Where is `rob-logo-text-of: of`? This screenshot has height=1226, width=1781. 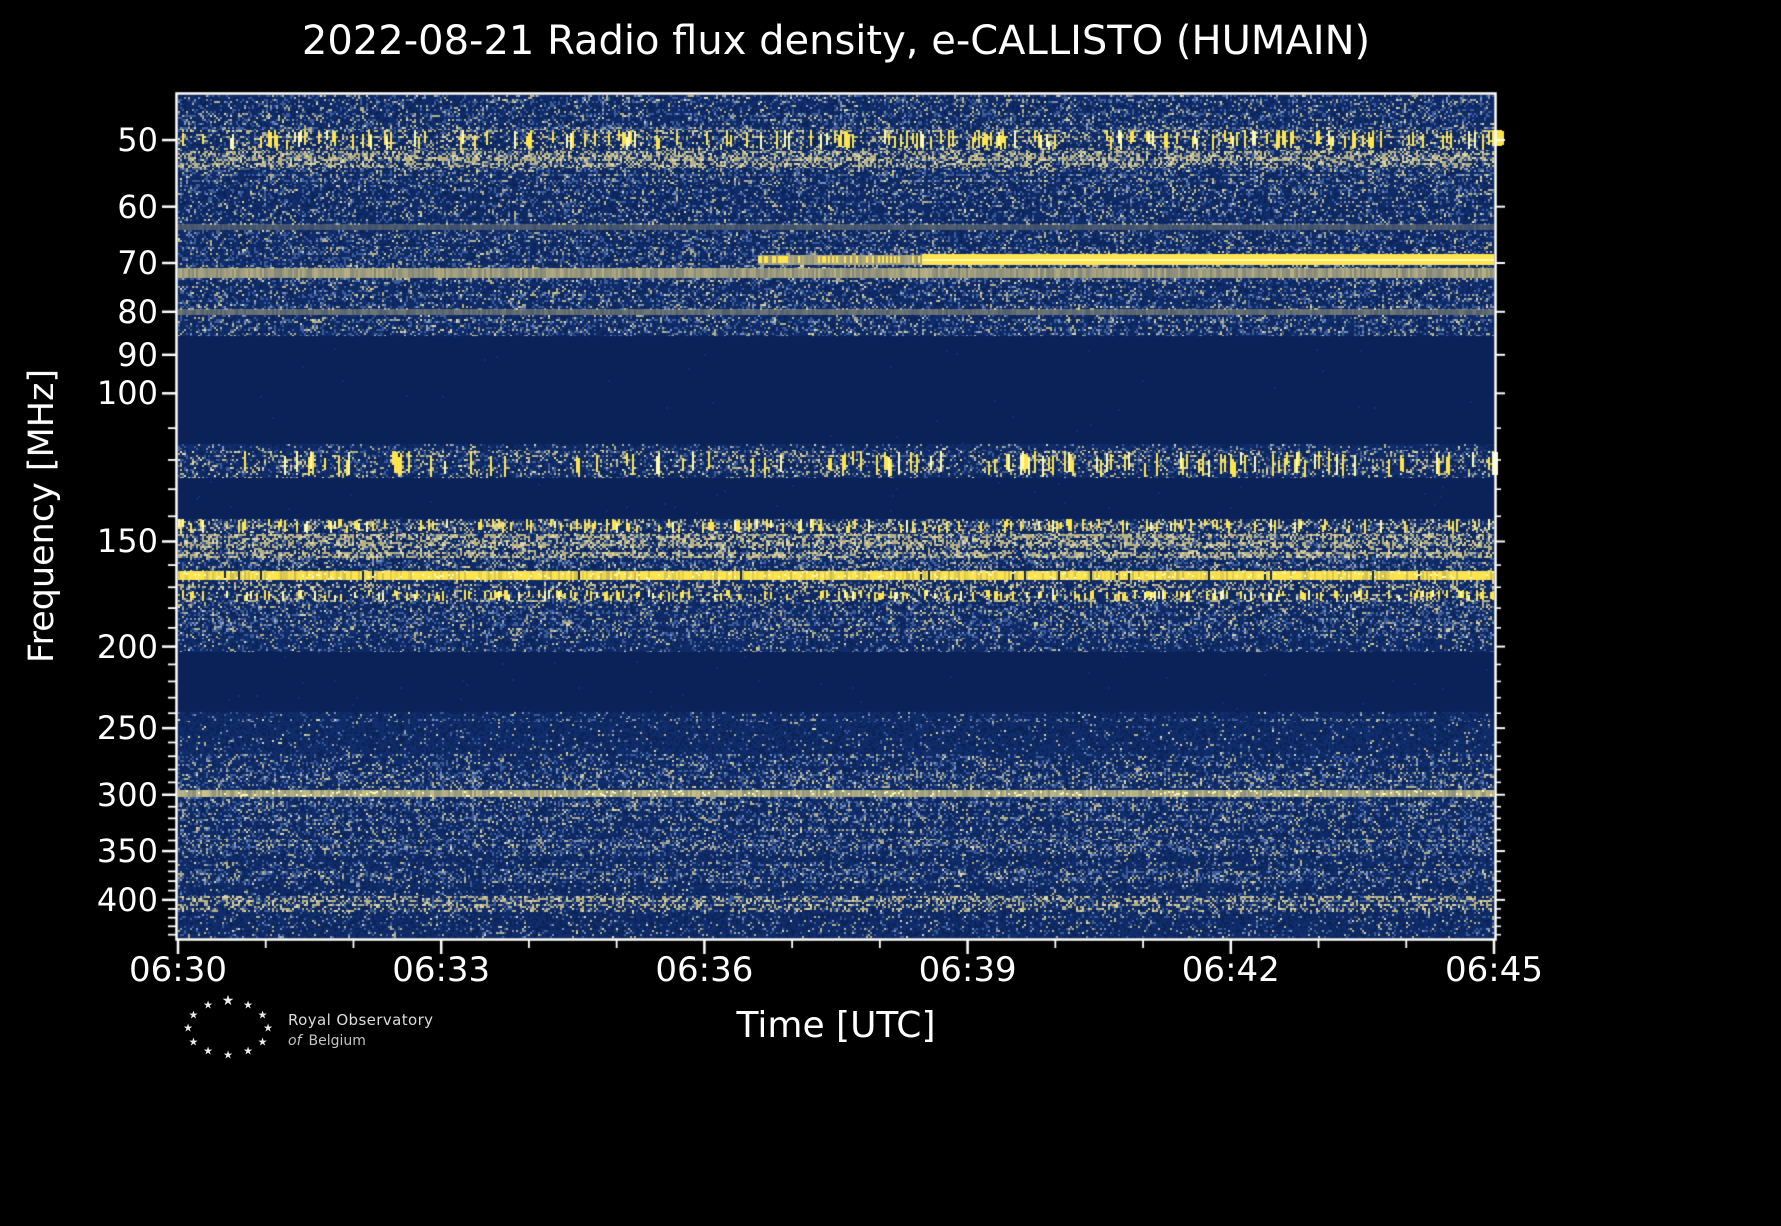 rob-logo-text-of: of is located at coordinates (295, 1041).